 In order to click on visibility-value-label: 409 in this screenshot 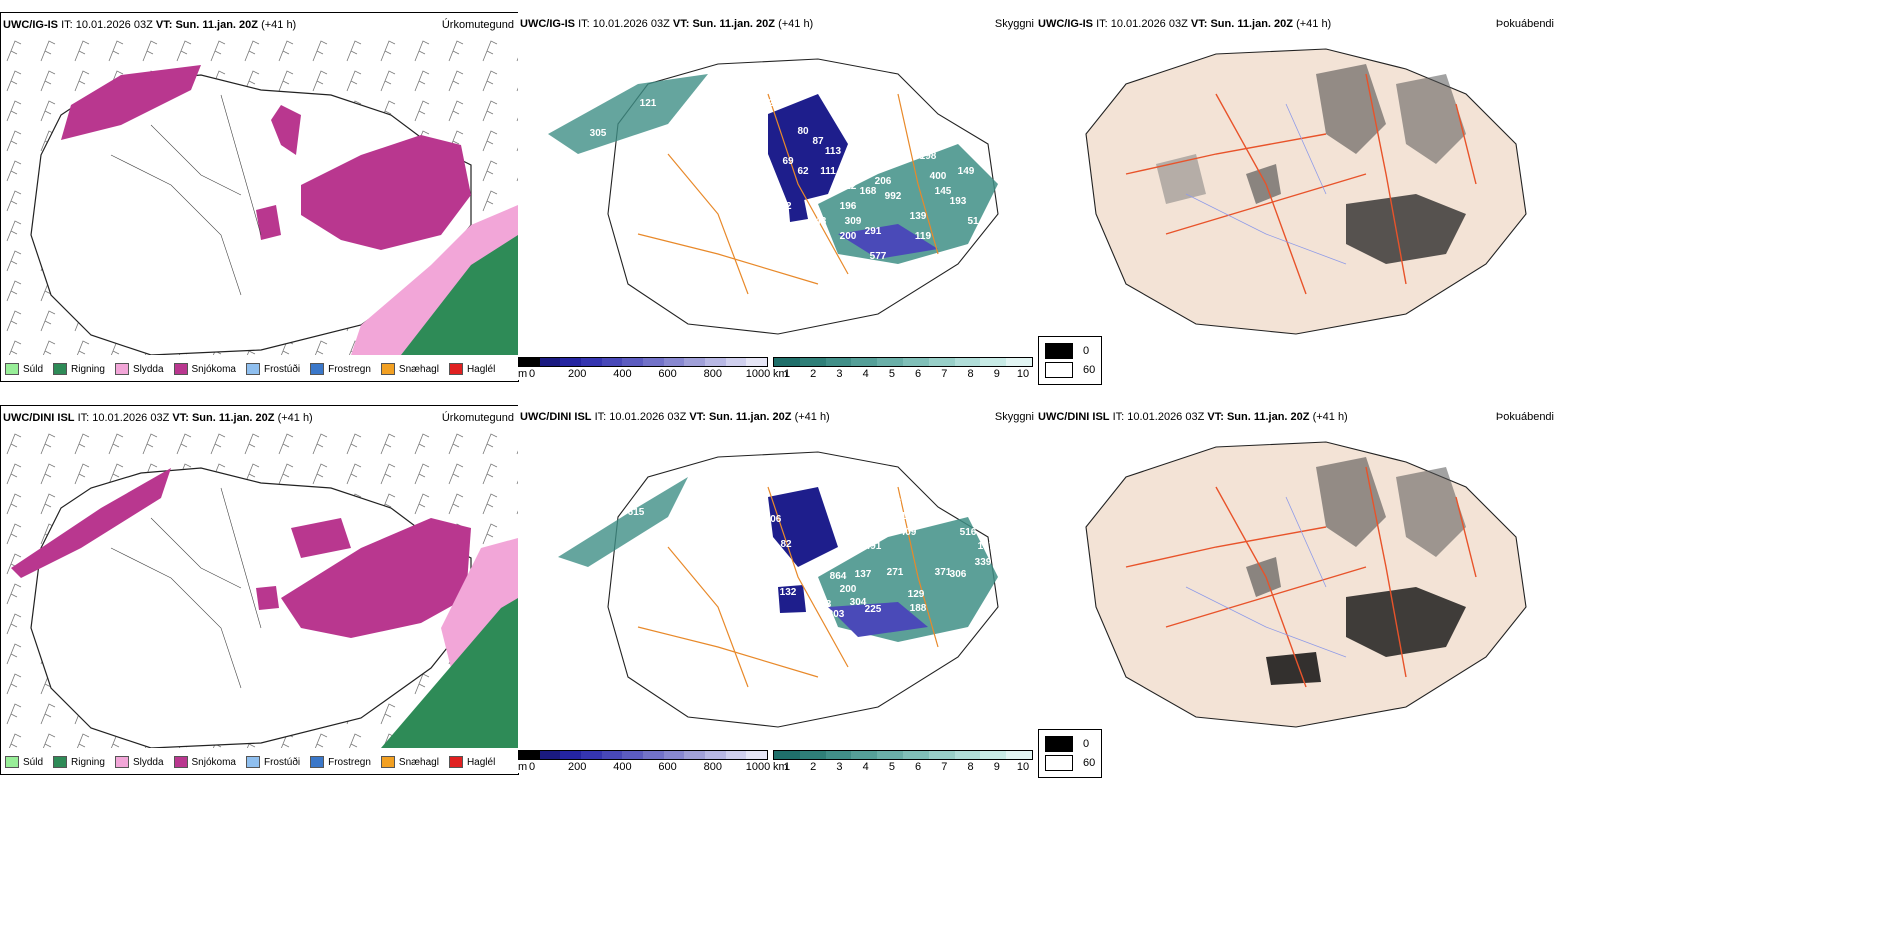, I will do `click(908, 532)`.